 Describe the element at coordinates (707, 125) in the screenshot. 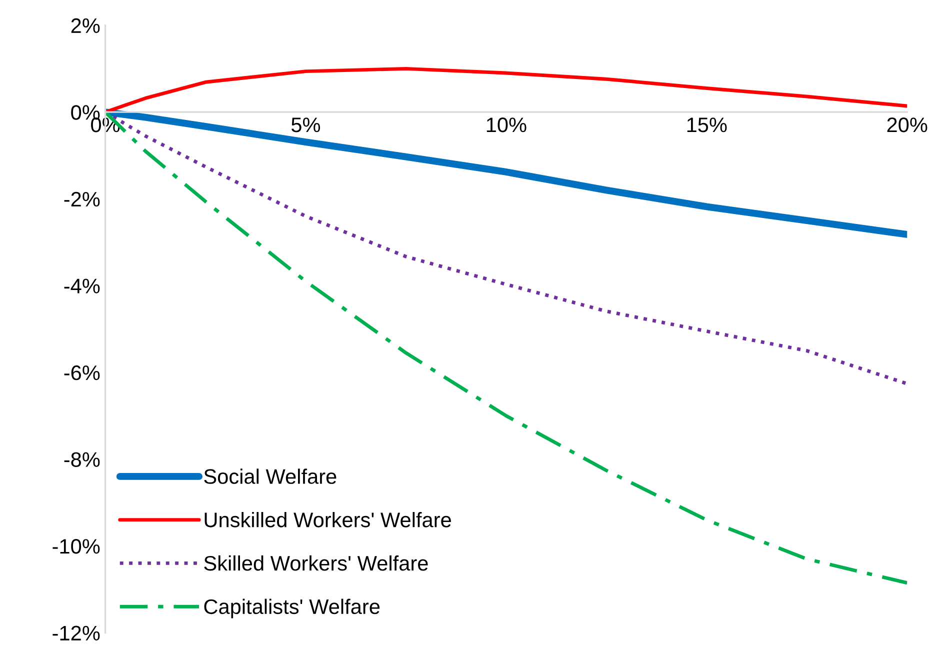

I see `x-tick-label: 15%` at that location.